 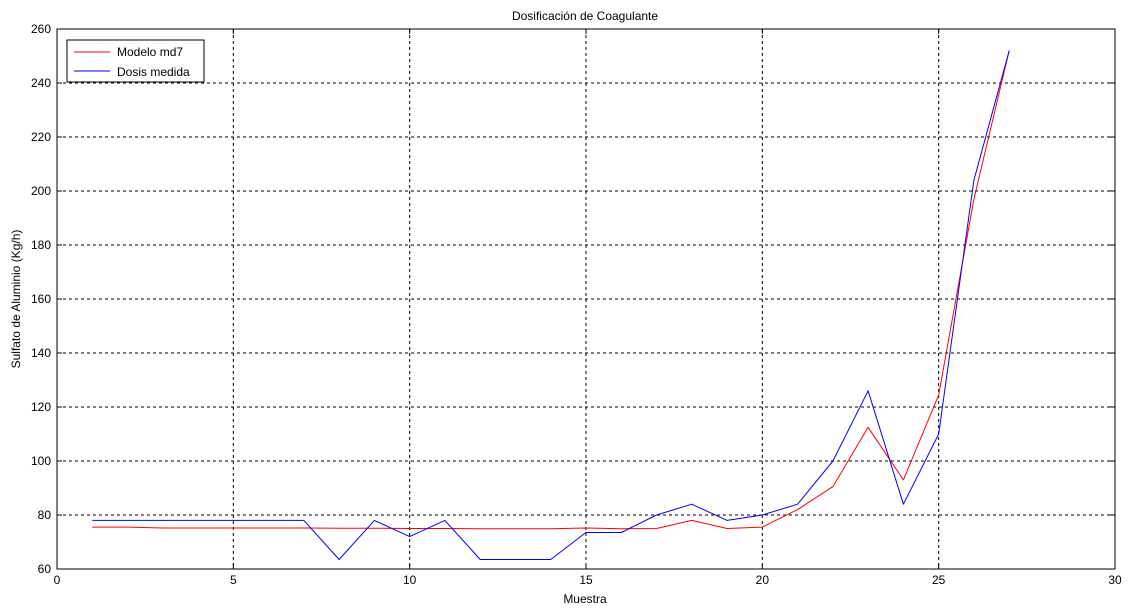 What do you see at coordinates (585, 16) in the screenshot?
I see `chart-title: Dosificación de Coagulante` at bounding box center [585, 16].